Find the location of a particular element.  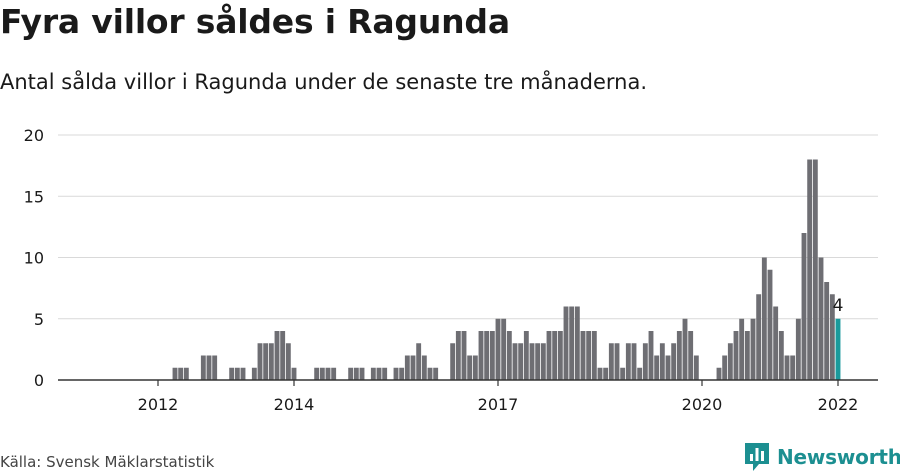

x-tick-label: 2017 is located at coordinates (498, 404).